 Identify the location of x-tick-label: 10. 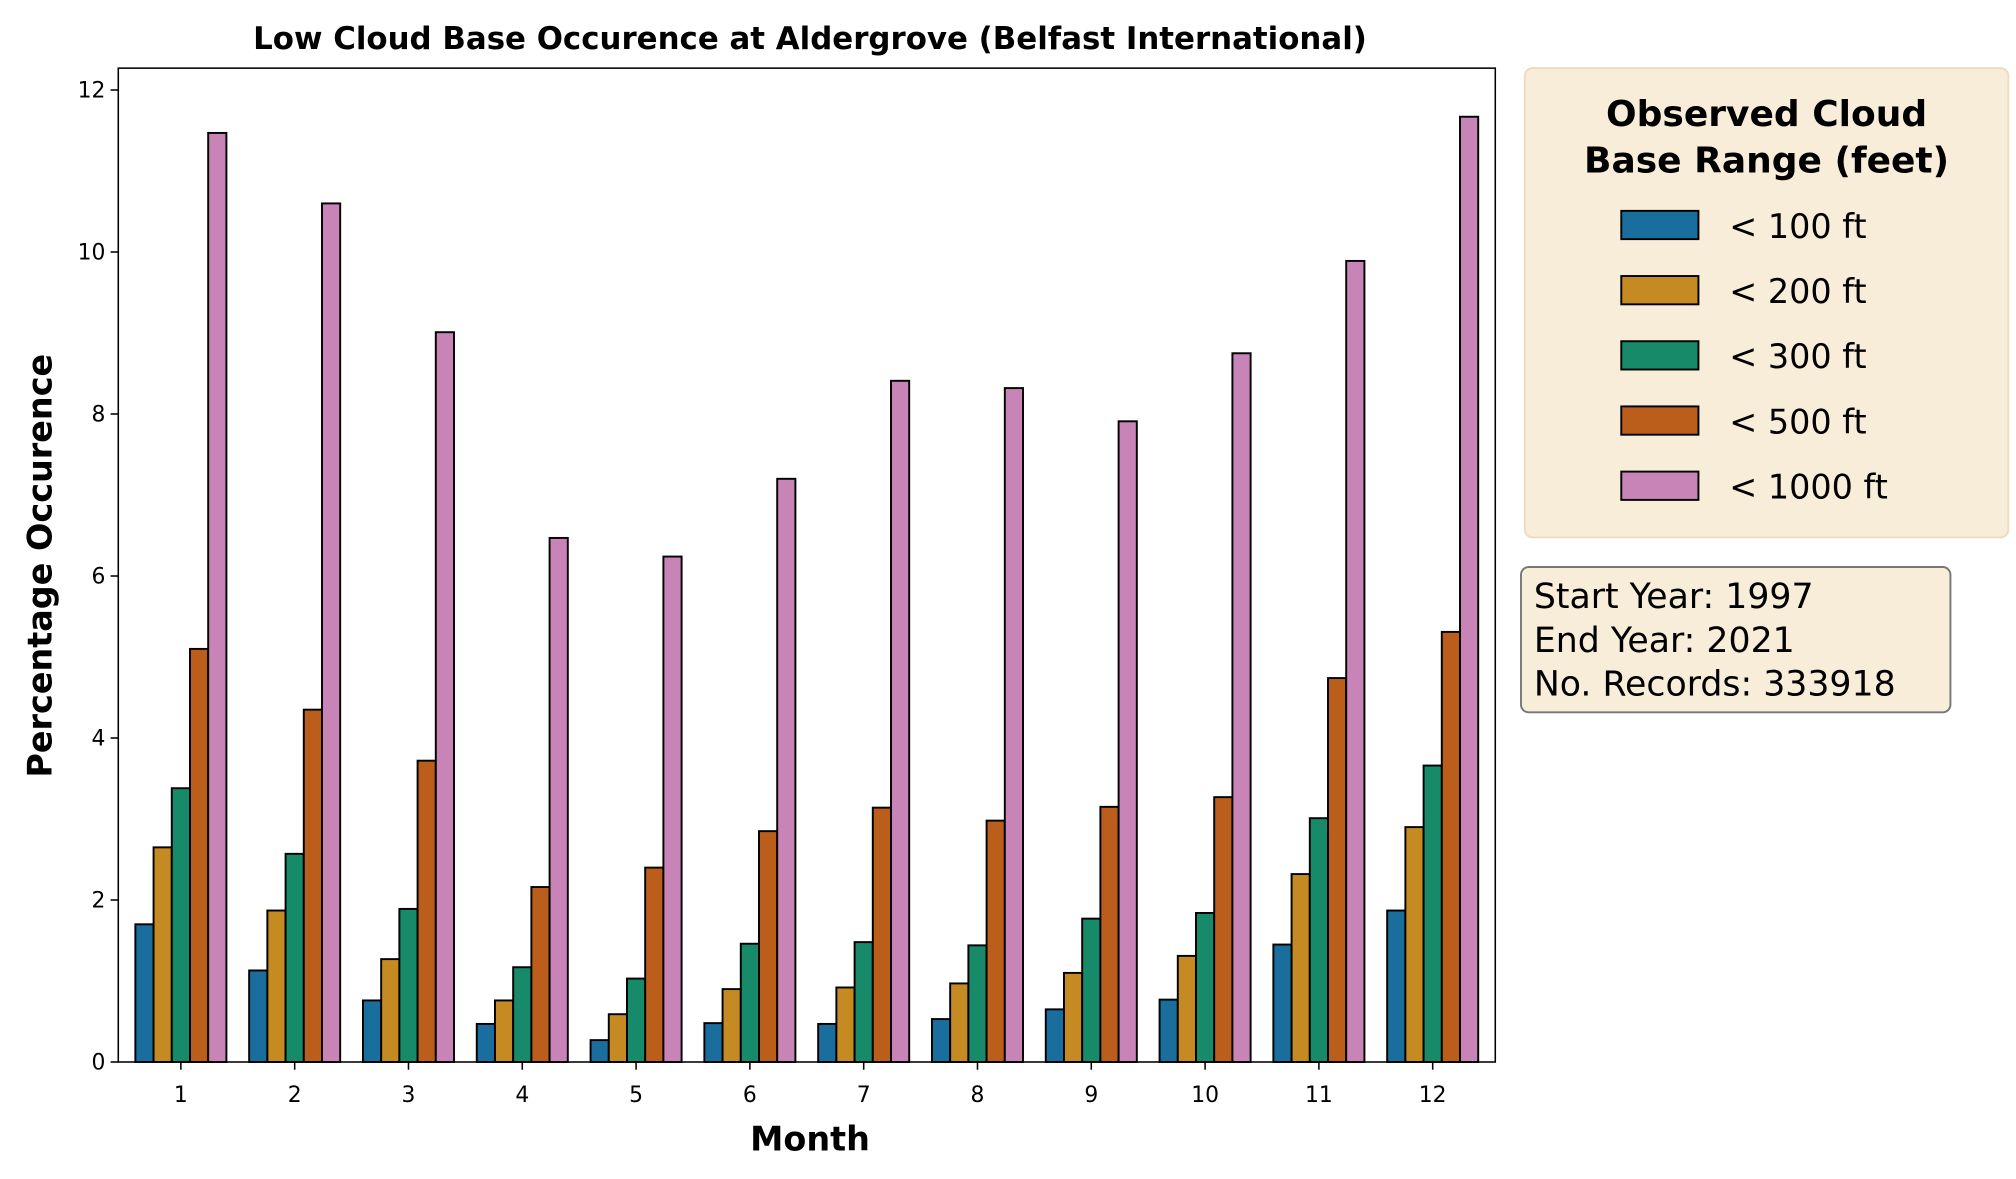
(1205, 1095).